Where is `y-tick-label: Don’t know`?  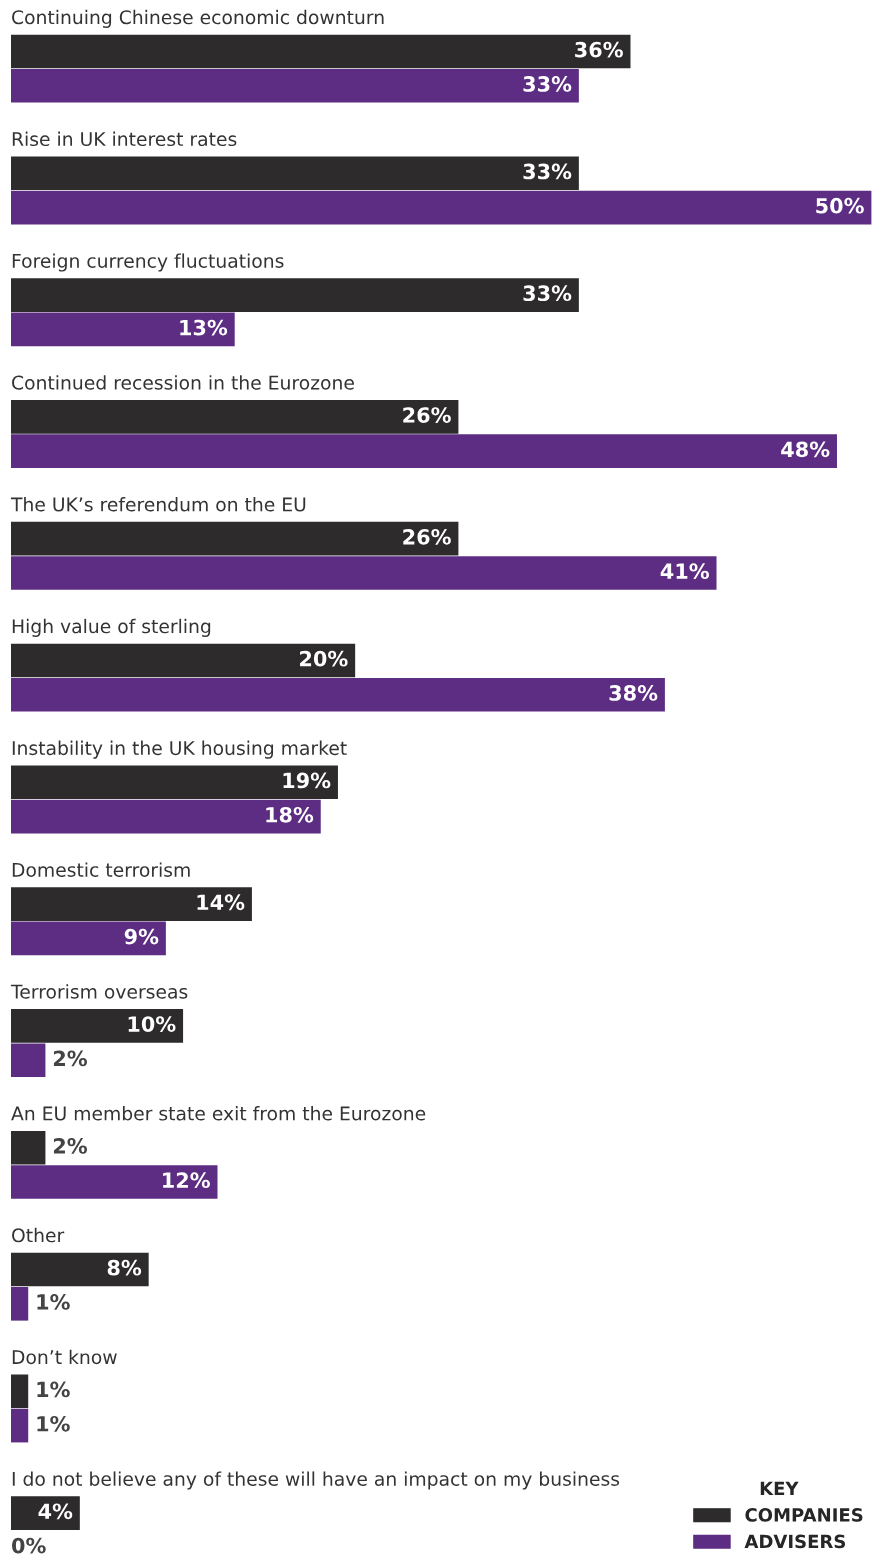
y-tick-label: Don’t know is located at coordinates (64, 1357).